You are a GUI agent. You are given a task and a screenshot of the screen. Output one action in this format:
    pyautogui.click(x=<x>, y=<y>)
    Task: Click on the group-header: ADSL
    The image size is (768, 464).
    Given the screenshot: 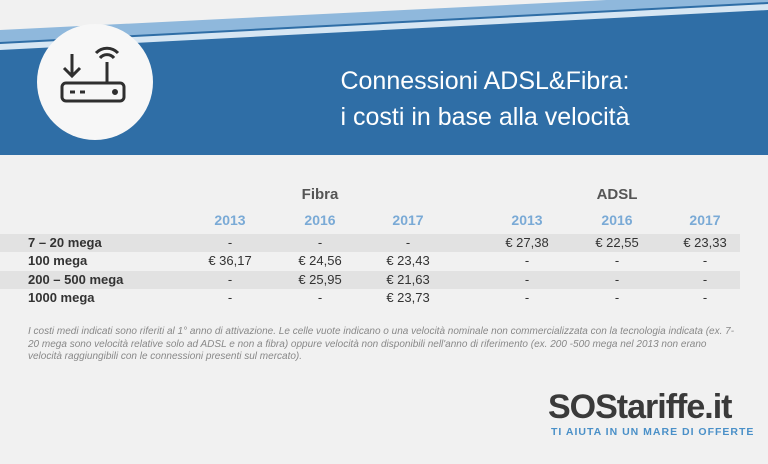 What is the action you would take?
    pyautogui.click(x=617, y=194)
    